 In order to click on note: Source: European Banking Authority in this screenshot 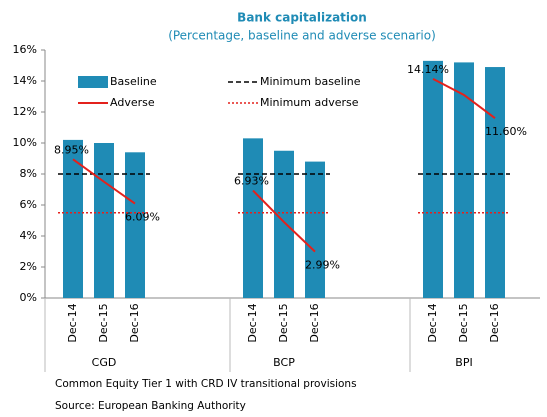, I will do `click(150, 406)`.